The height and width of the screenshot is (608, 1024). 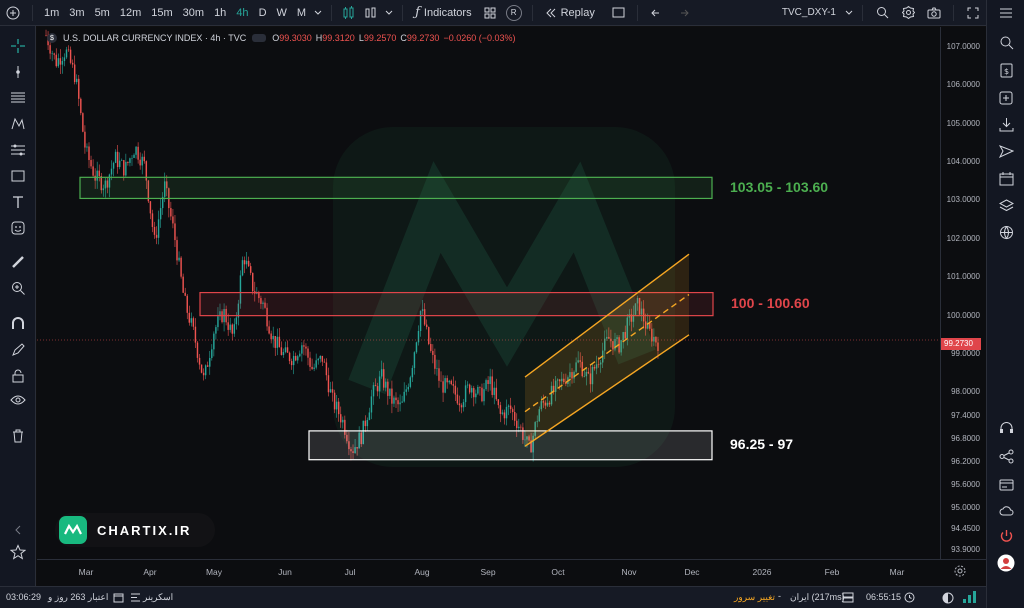 I want to click on avatar, so click(x=1006, y=563).